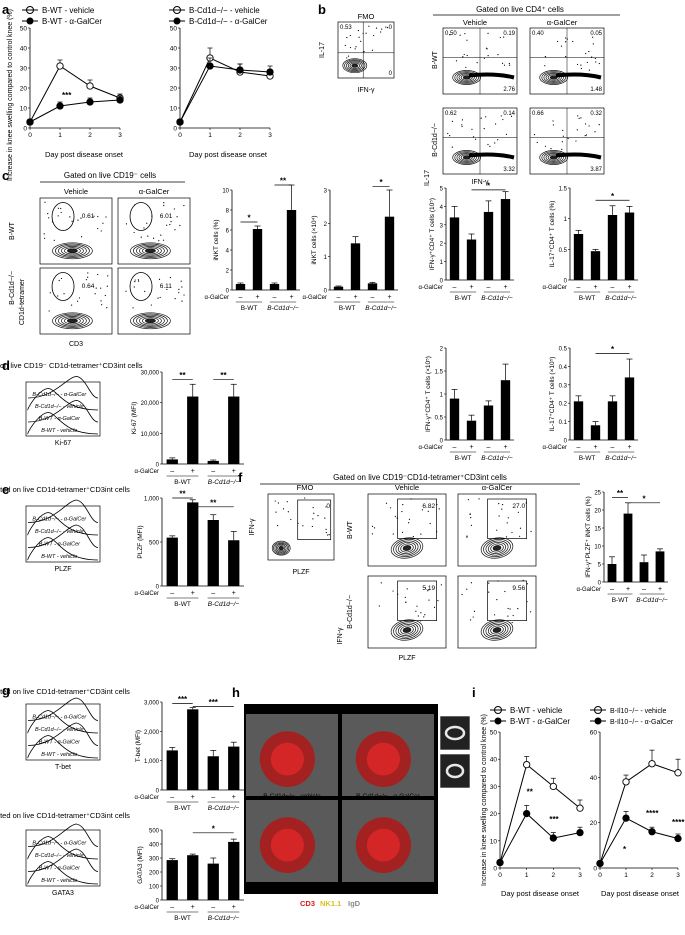  I want to click on y-tick-label: 15, so click(597, 530).